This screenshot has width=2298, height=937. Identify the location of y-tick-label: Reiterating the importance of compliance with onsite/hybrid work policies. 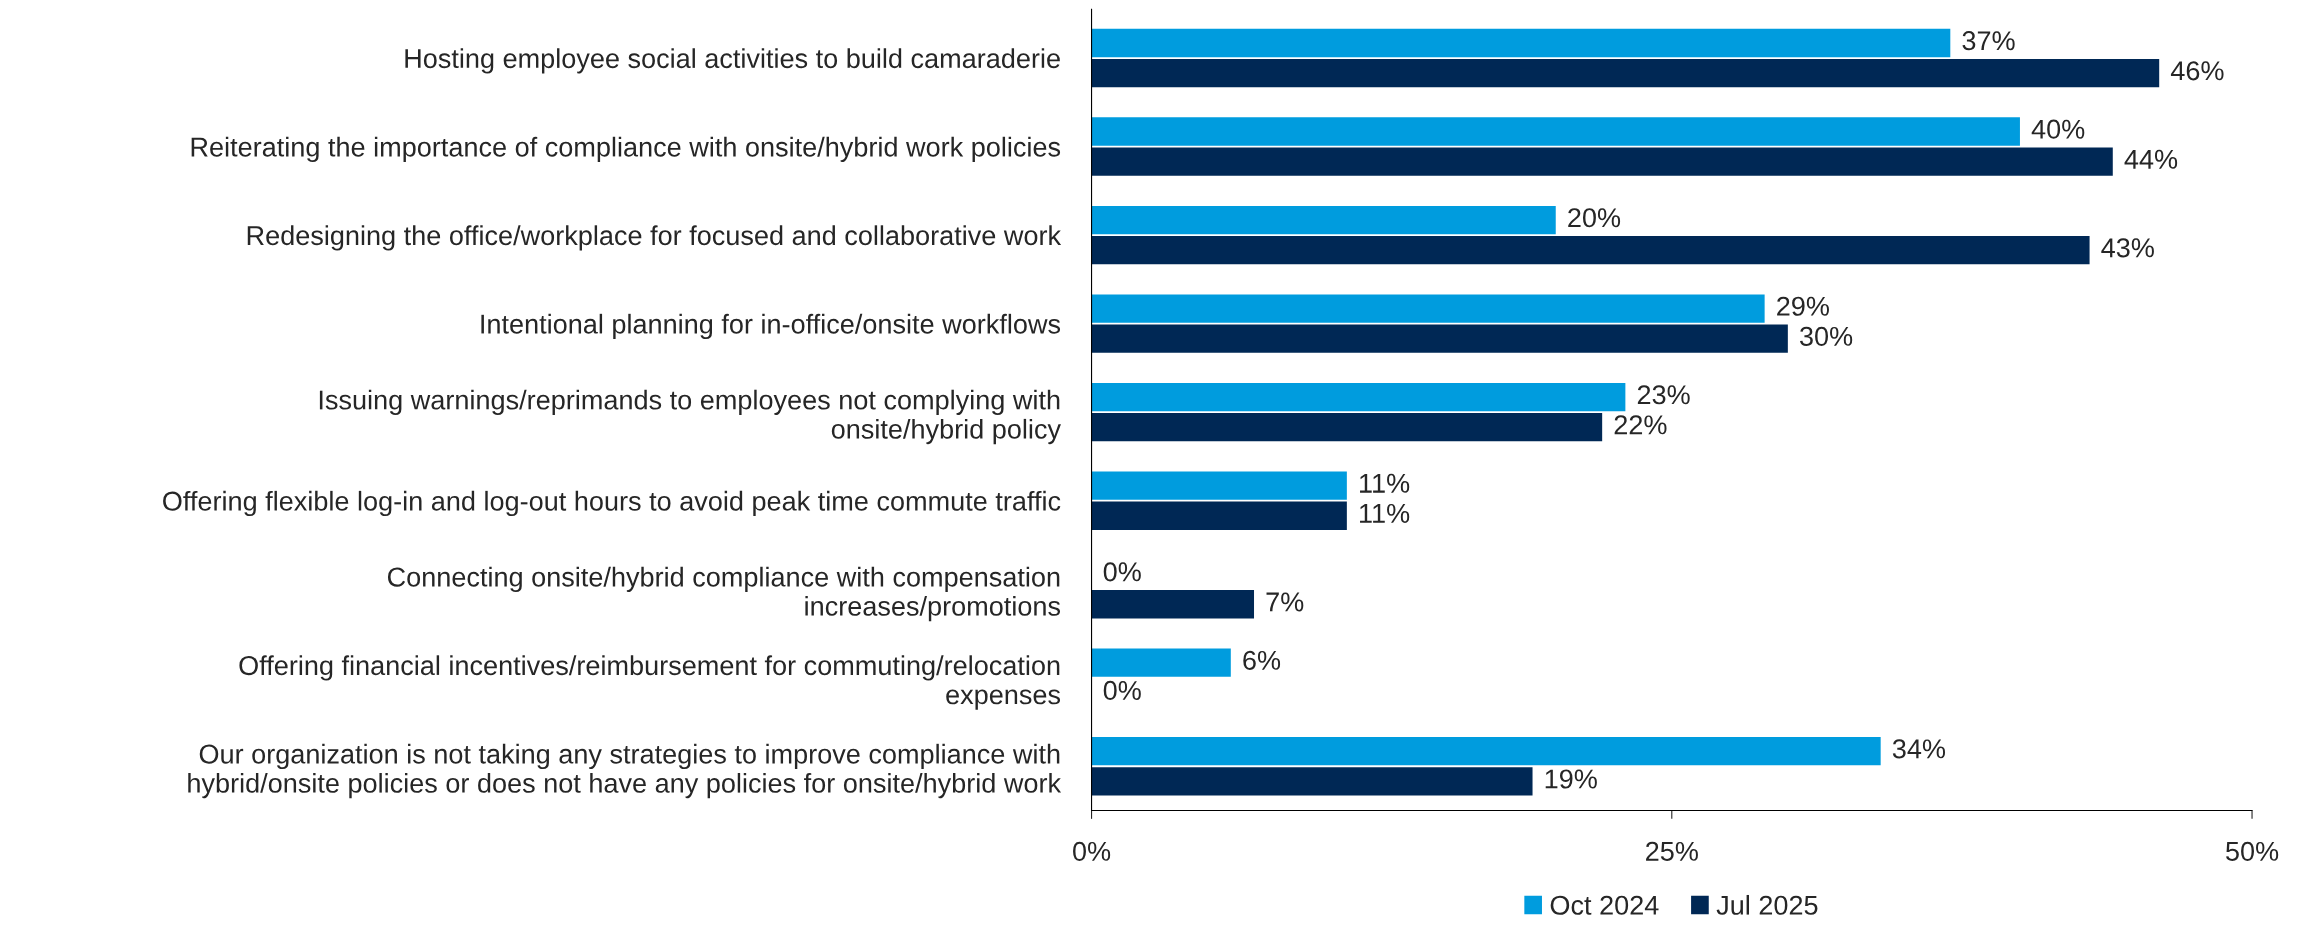
(626, 149).